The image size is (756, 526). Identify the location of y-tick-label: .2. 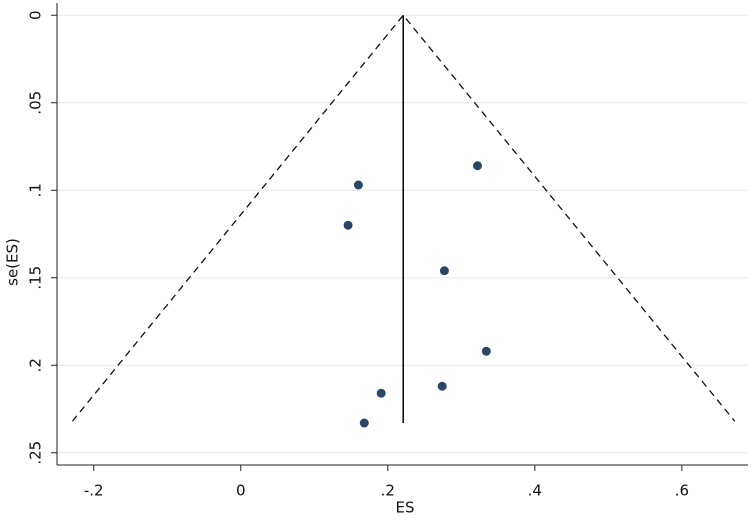
(36, 365).